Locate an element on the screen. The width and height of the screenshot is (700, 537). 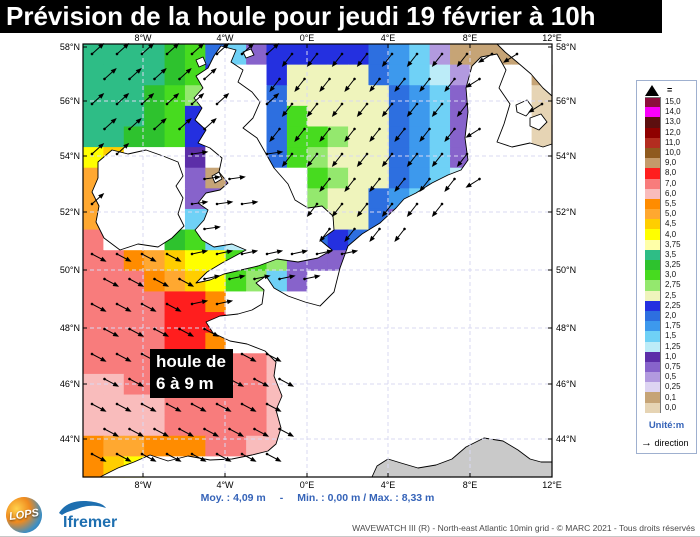
lat-label-right: 52°N is located at coordinates (566, 212).